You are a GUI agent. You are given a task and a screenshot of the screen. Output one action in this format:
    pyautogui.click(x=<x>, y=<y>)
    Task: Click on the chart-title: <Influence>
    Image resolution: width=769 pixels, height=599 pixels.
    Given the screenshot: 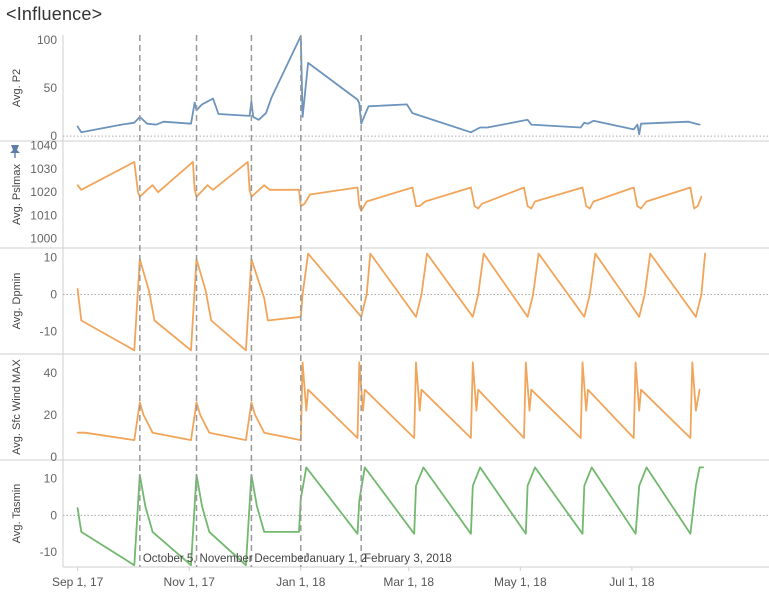 What is the action you would take?
    pyautogui.click(x=54, y=14)
    